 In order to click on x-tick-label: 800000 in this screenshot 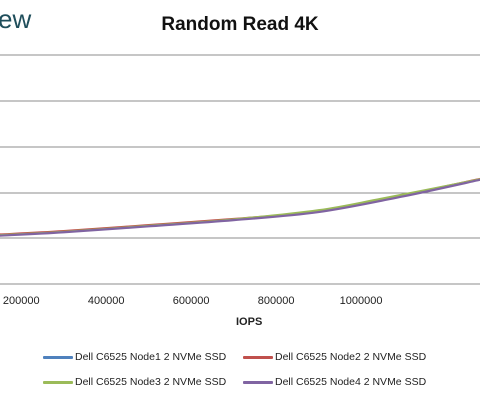, I will do `click(276, 301)`.